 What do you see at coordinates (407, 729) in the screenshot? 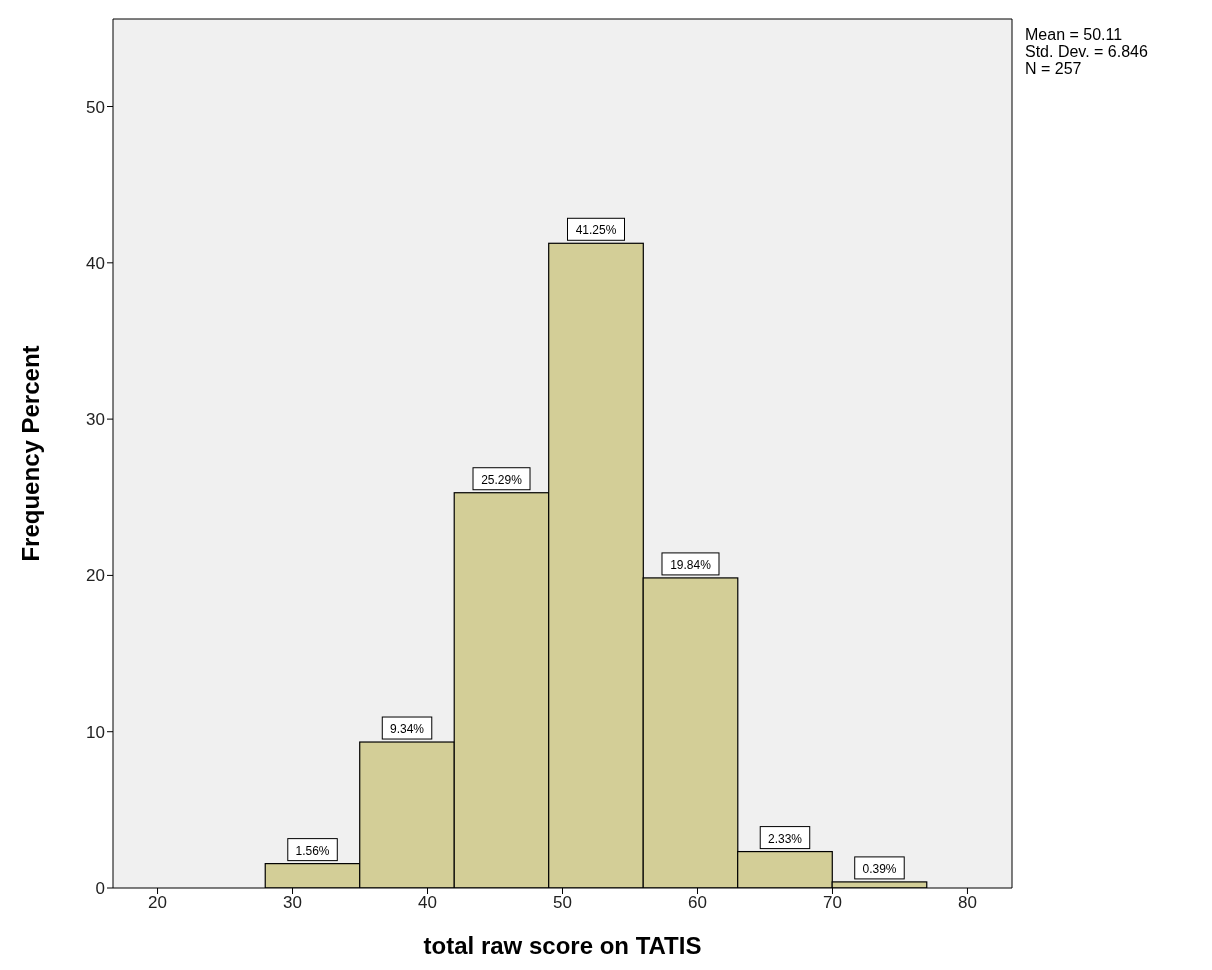
I see `data-label: 9.34%` at bounding box center [407, 729].